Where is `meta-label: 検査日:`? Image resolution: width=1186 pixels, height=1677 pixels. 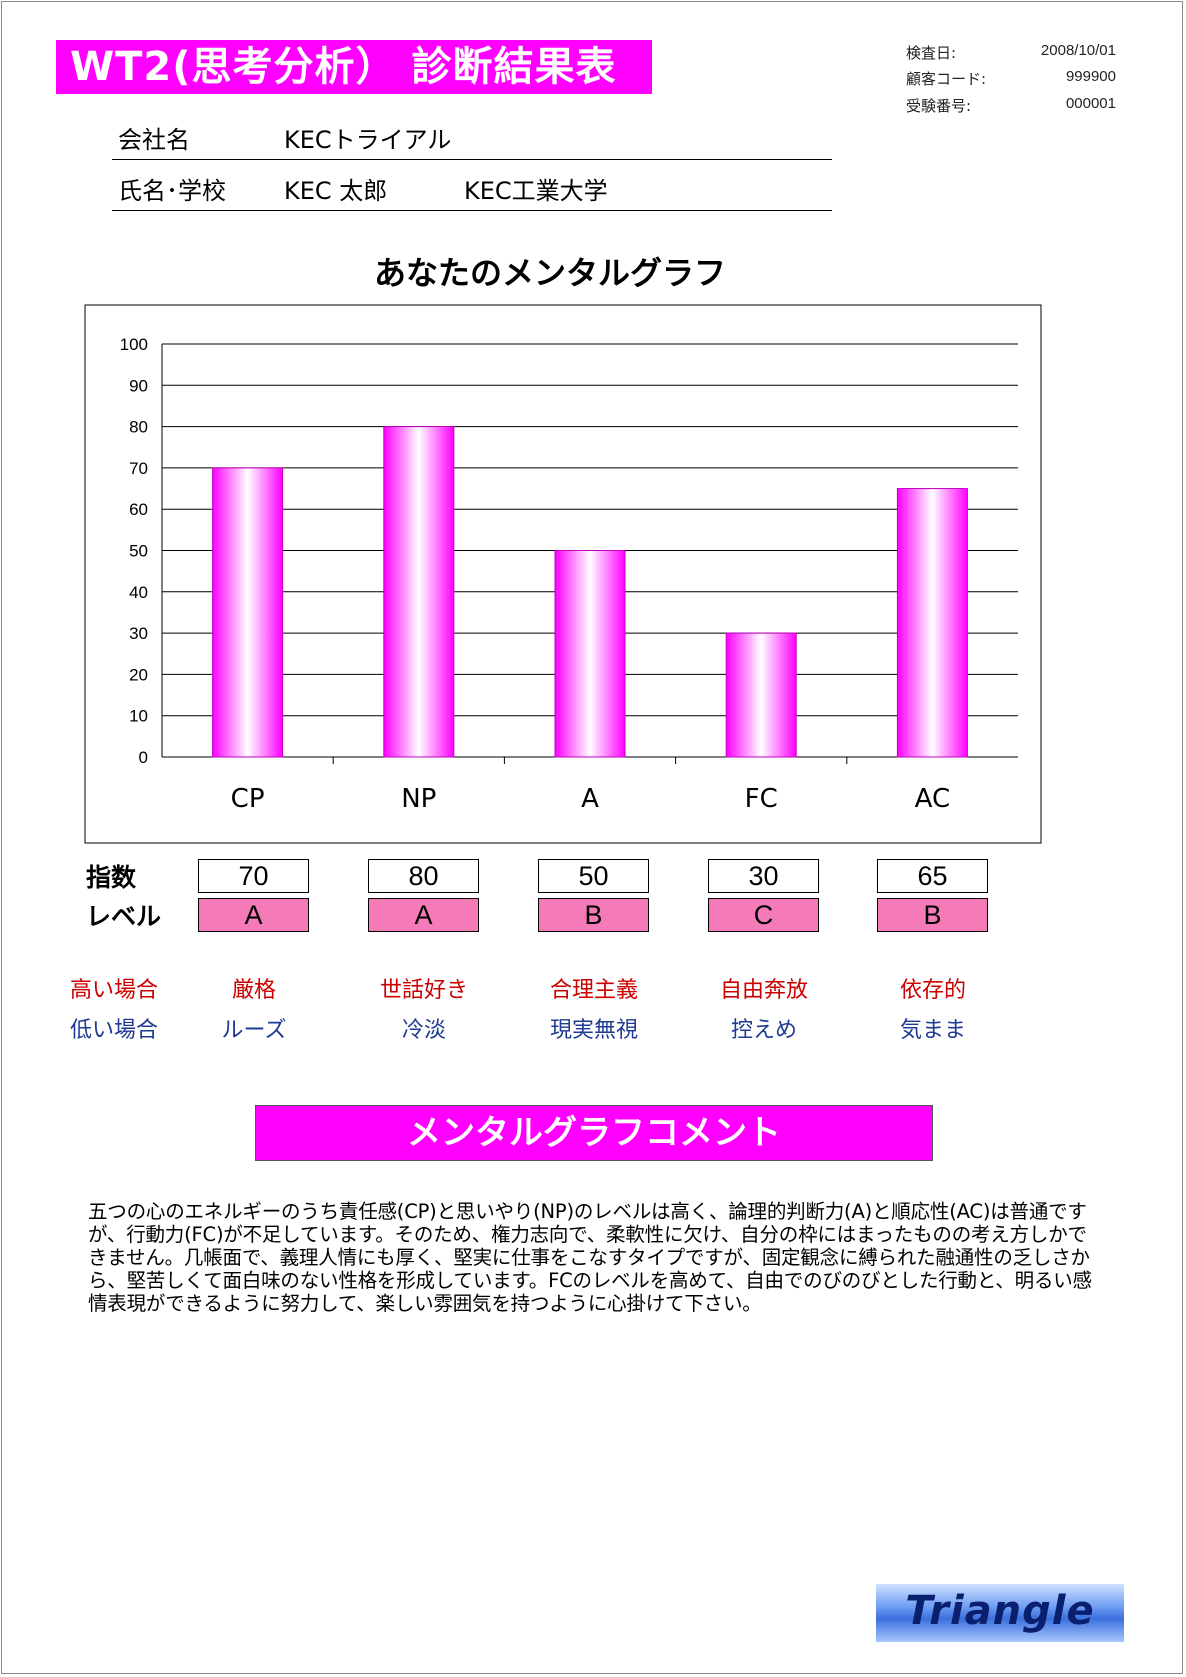
meta-label: 検査日: is located at coordinates (931, 53).